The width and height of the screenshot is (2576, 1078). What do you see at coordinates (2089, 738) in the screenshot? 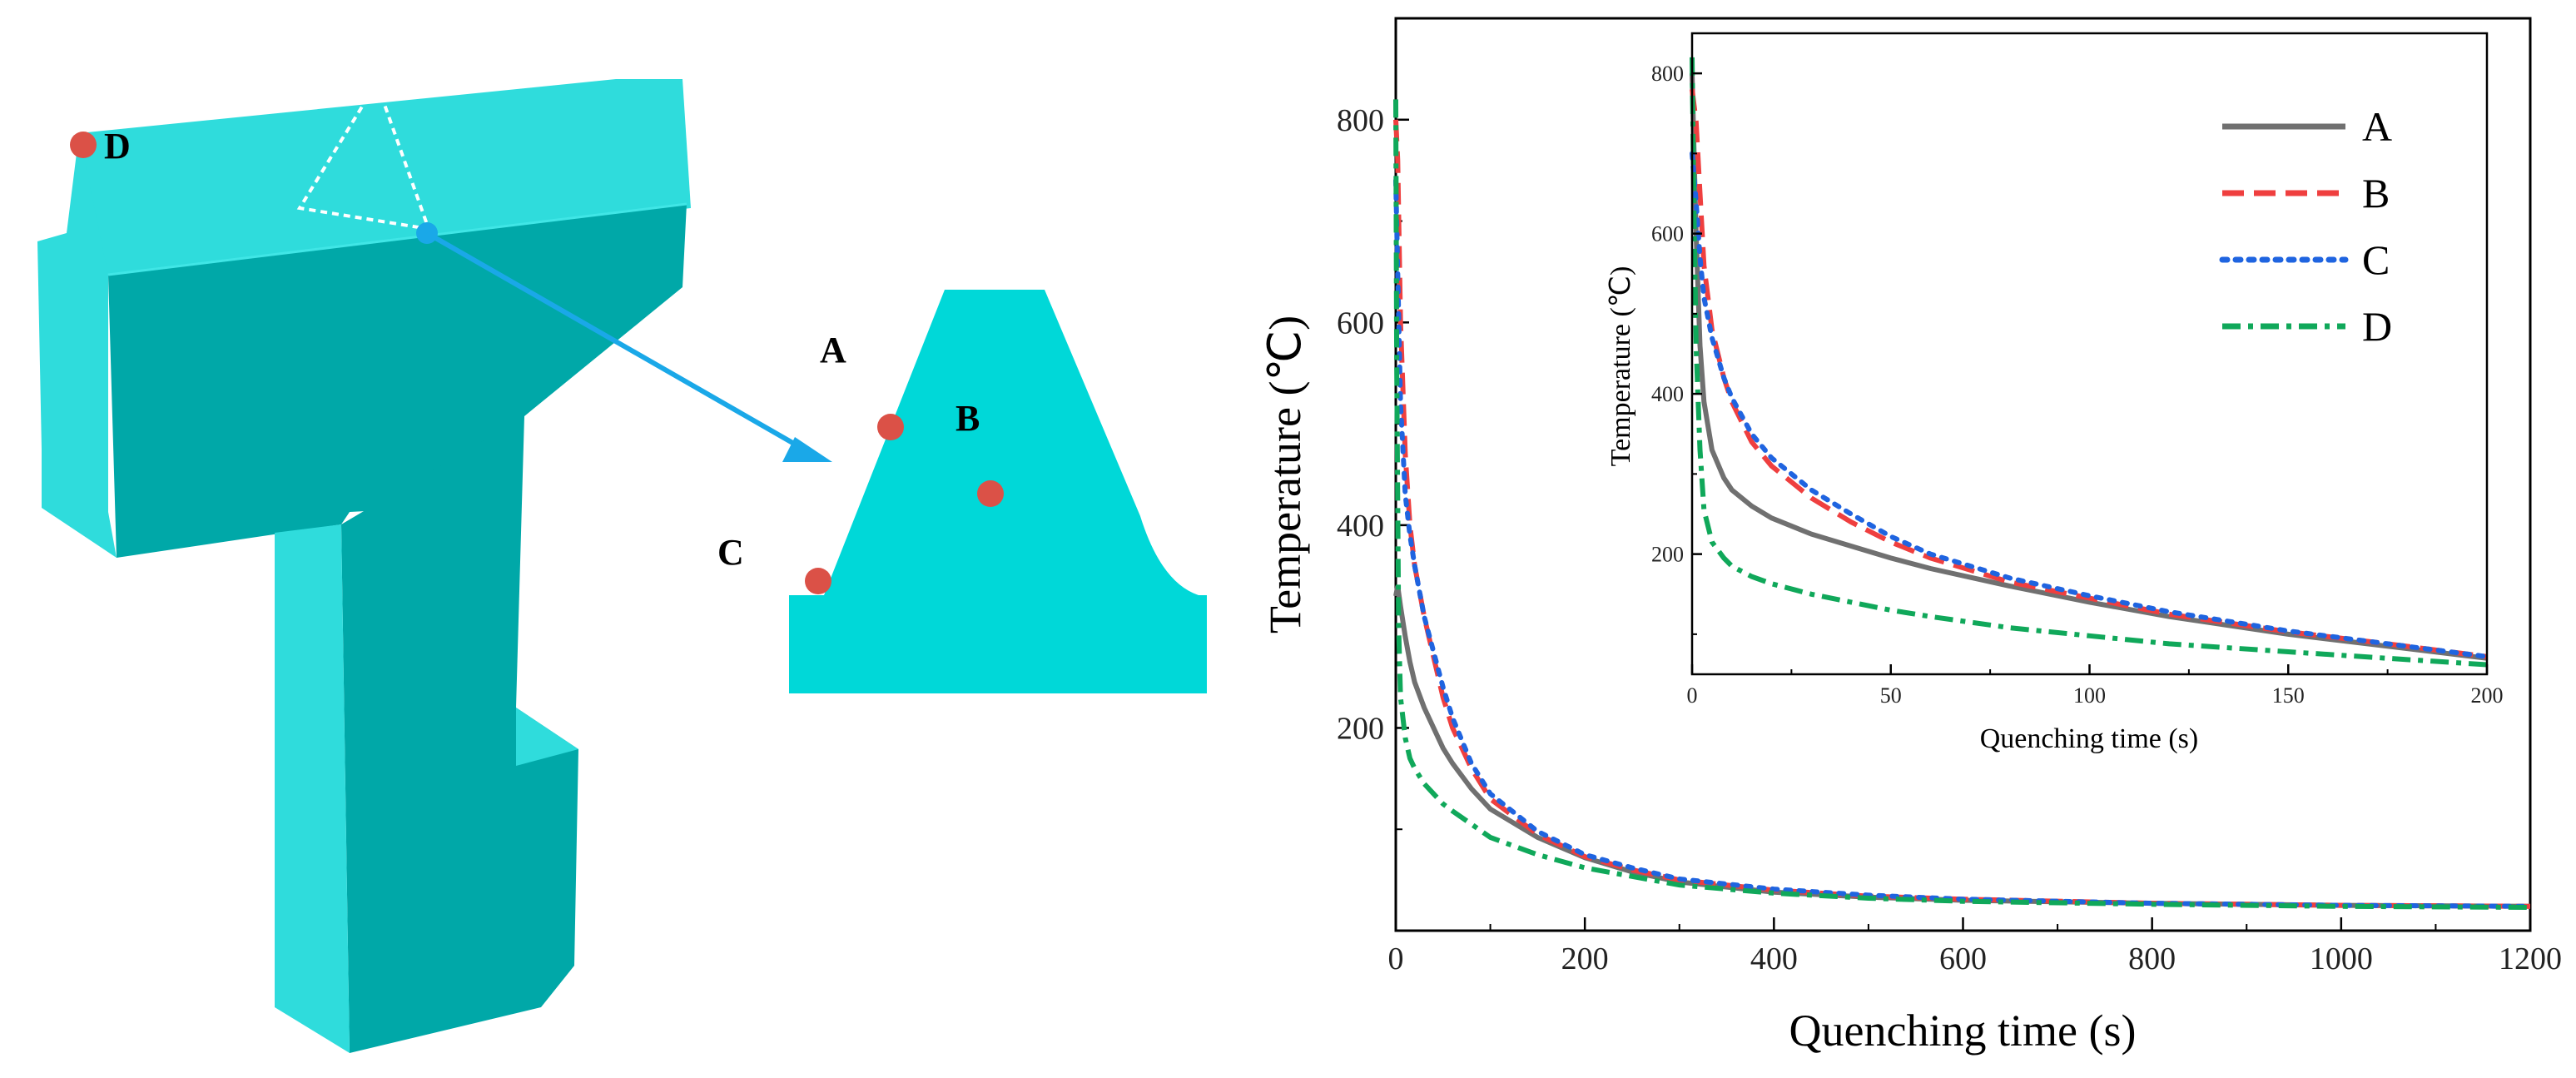
I see `inset-x-axis-title: Quenching time (s)` at bounding box center [2089, 738].